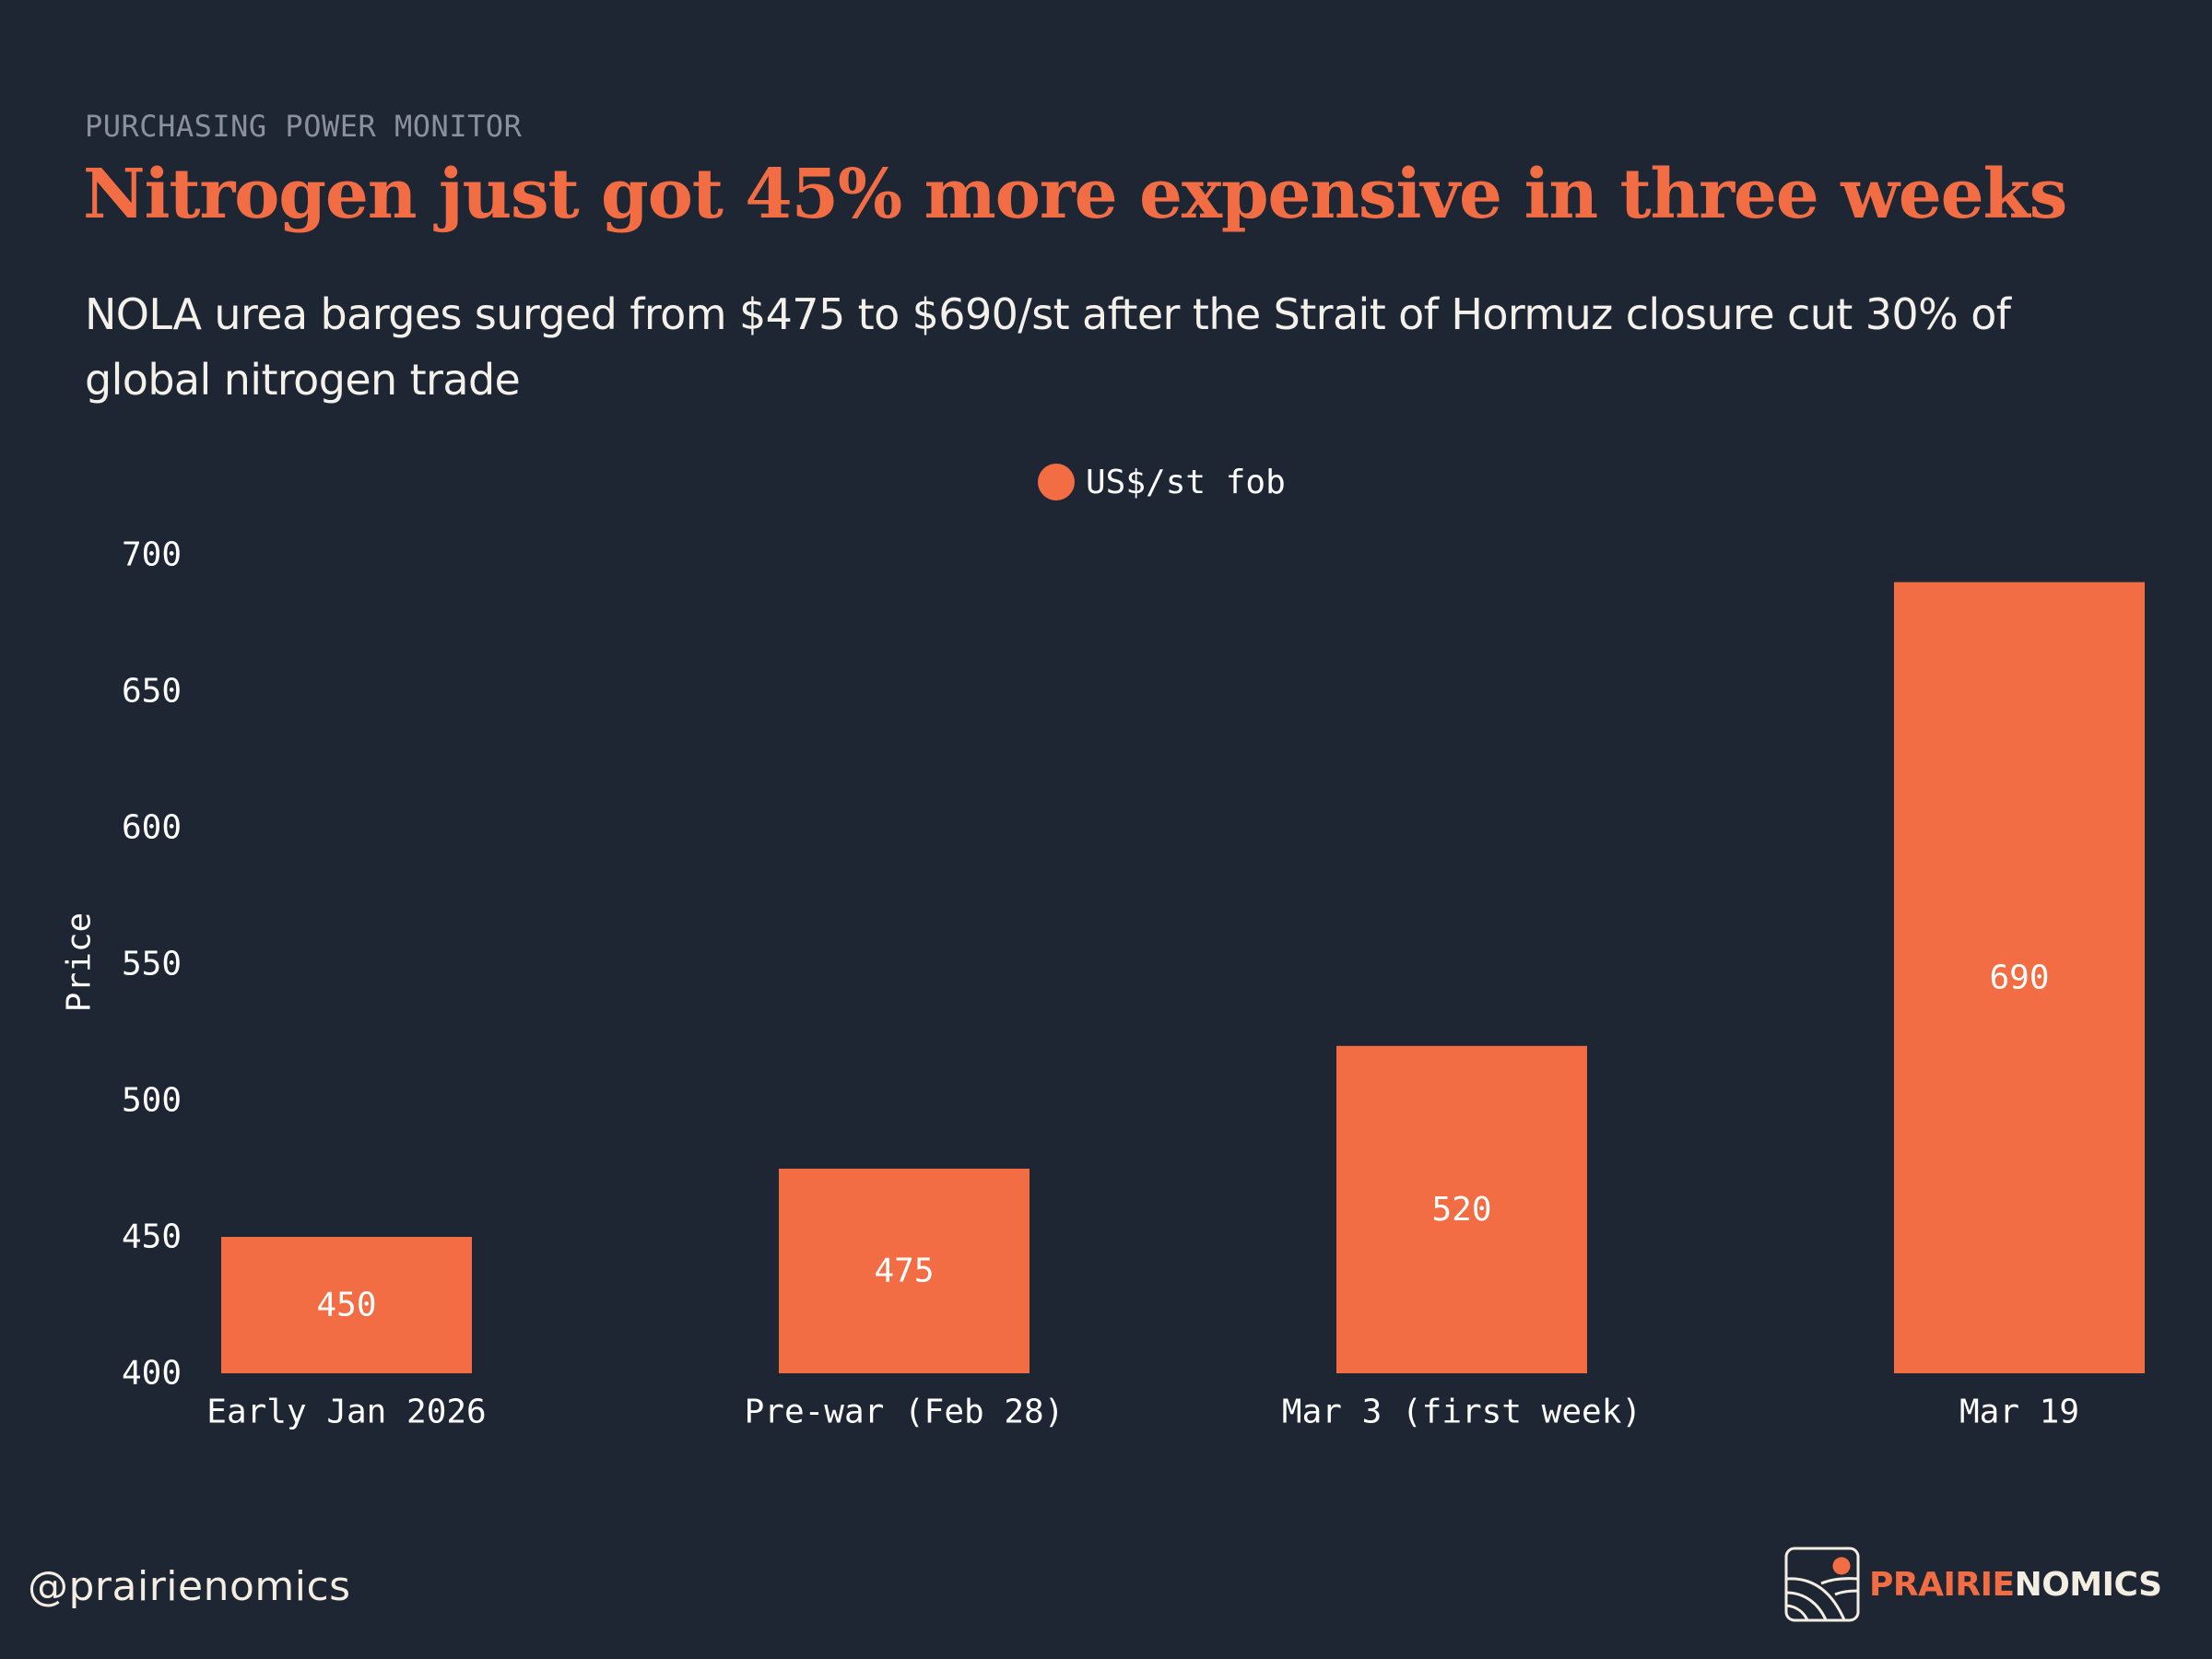 The width and height of the screenshot is (2212, 1659). I want to click on prairie-sun-hills-logo-icon, so click(1822, 1584).